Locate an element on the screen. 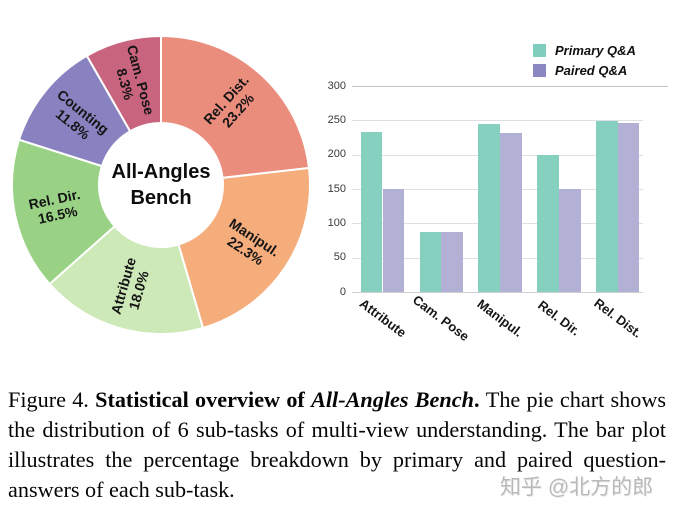 The width and height of the screenshot is (675, 519). pie-center-label: All-Angles Bench is located at coordinates (161, 185).